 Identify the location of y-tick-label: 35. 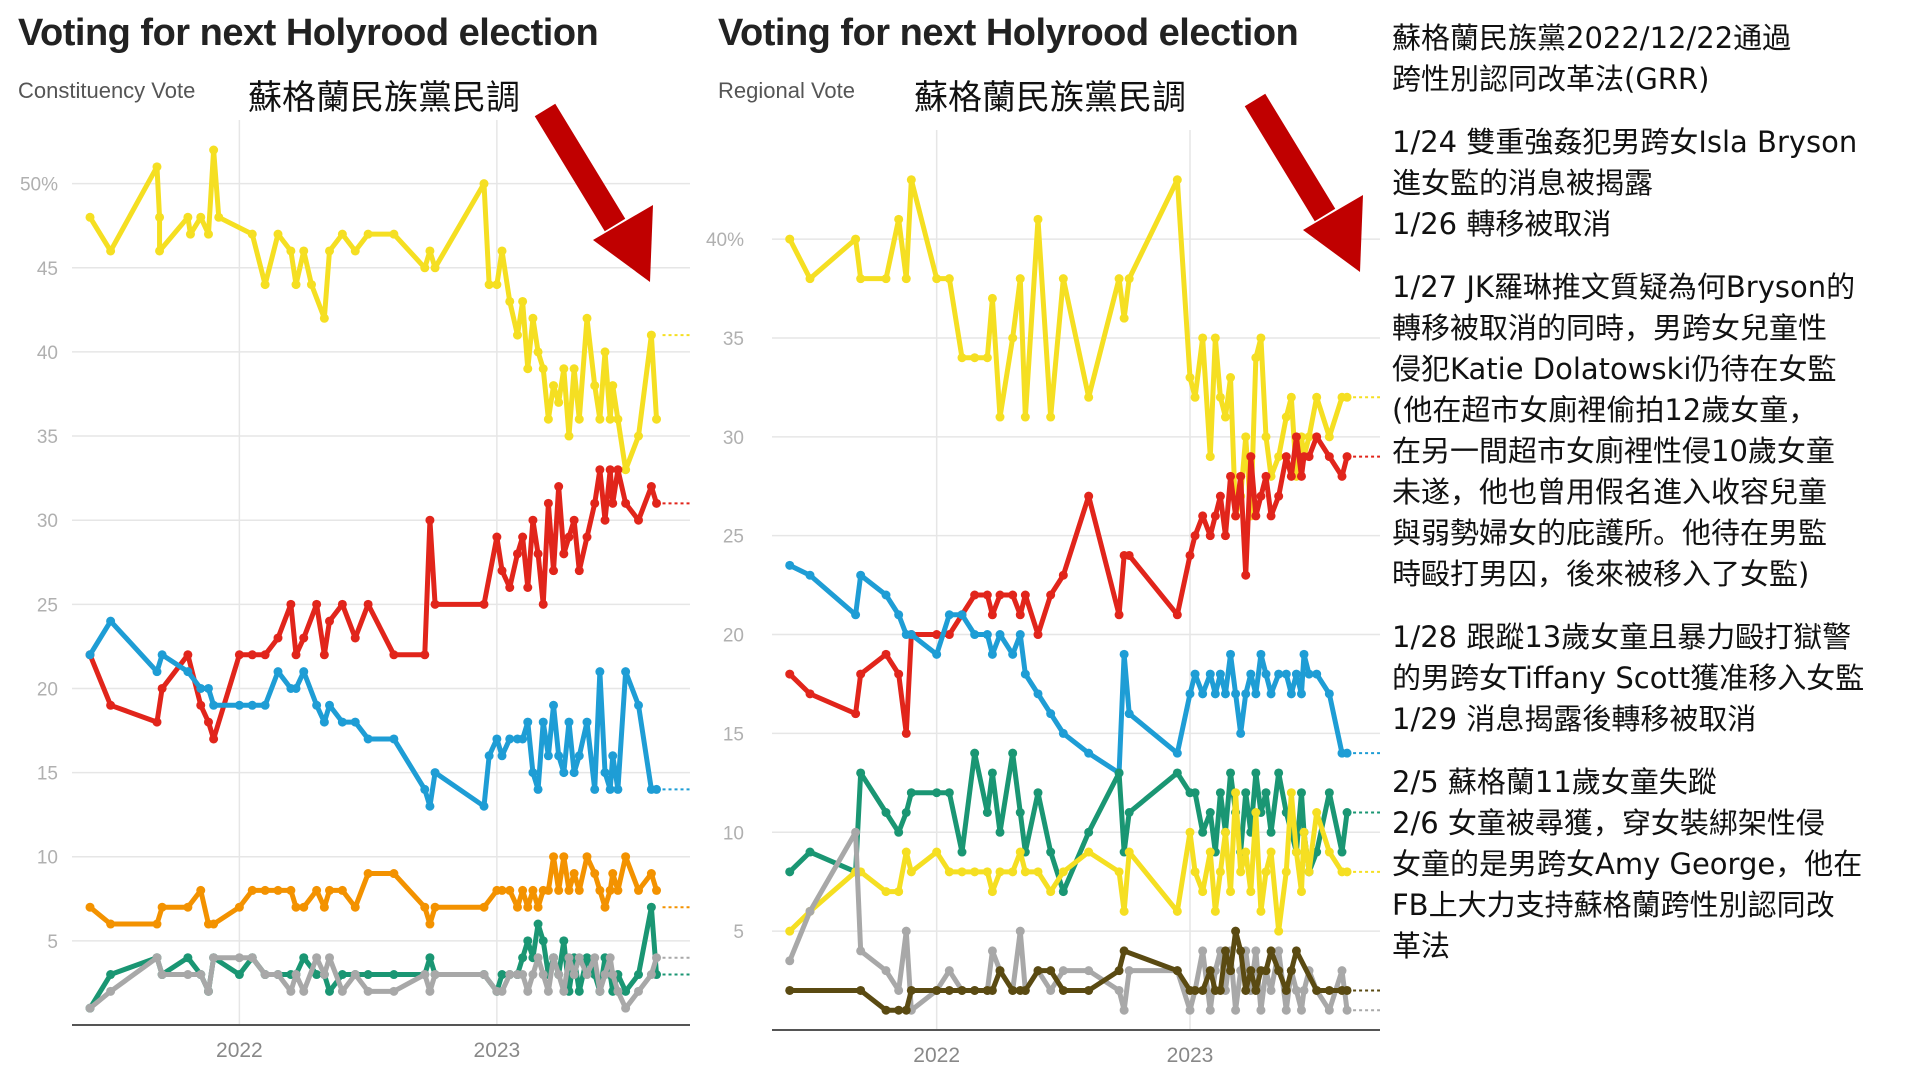
(733, 339).